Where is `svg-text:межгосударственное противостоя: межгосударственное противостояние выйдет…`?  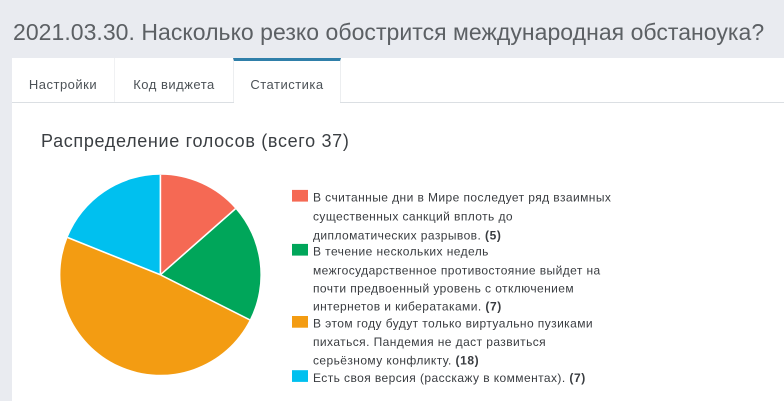 svg-text:межгосударственное противостоя: межгосударственное противостояние выйдет… is located at coordinates (457, 270).